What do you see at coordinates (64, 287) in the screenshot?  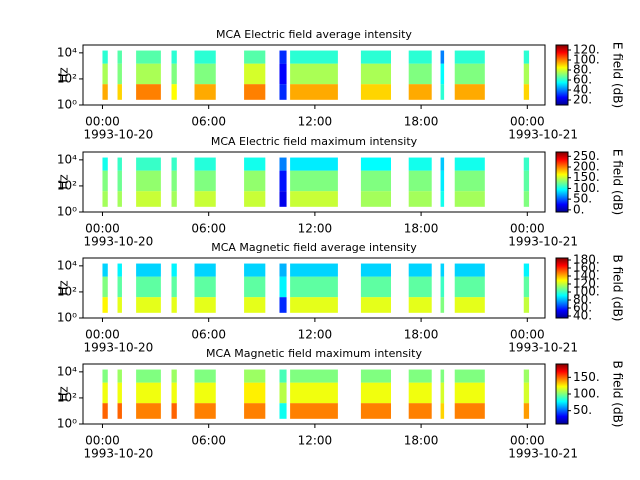 I see `y-axis-label: Hz` at bounding box center [64, 287].